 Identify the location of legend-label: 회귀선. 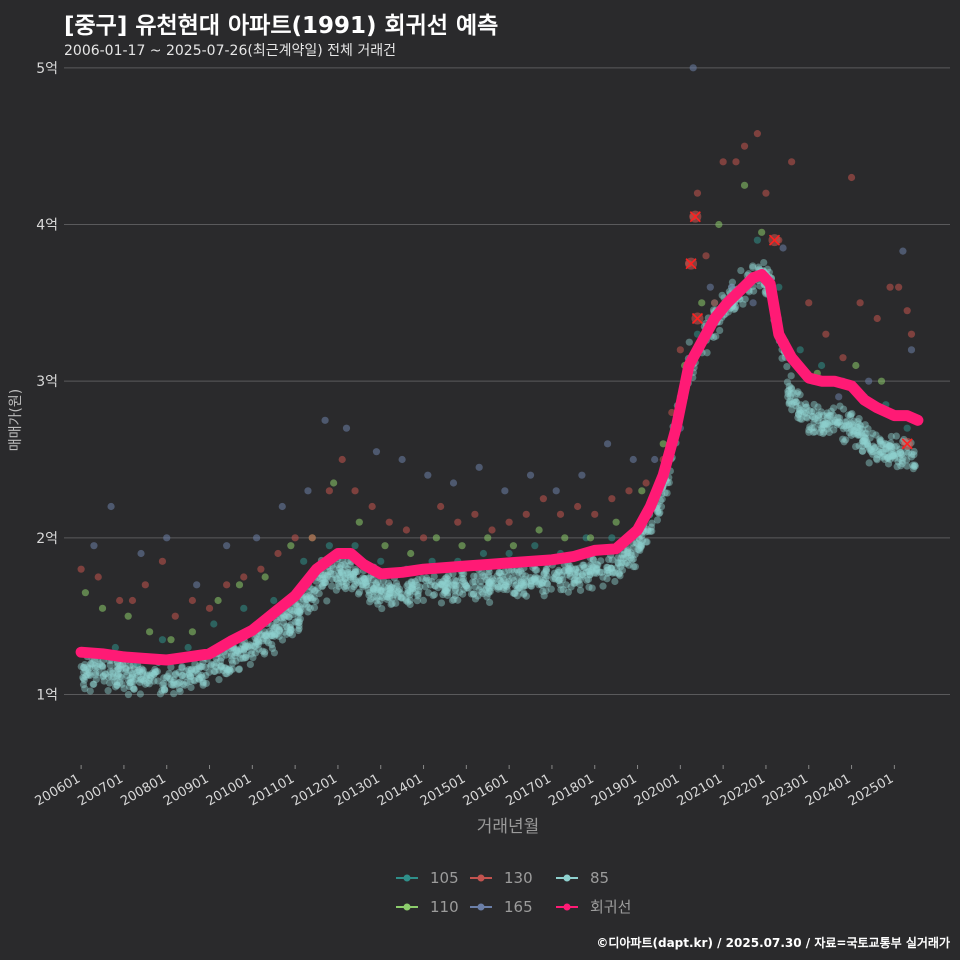
(610, 907).